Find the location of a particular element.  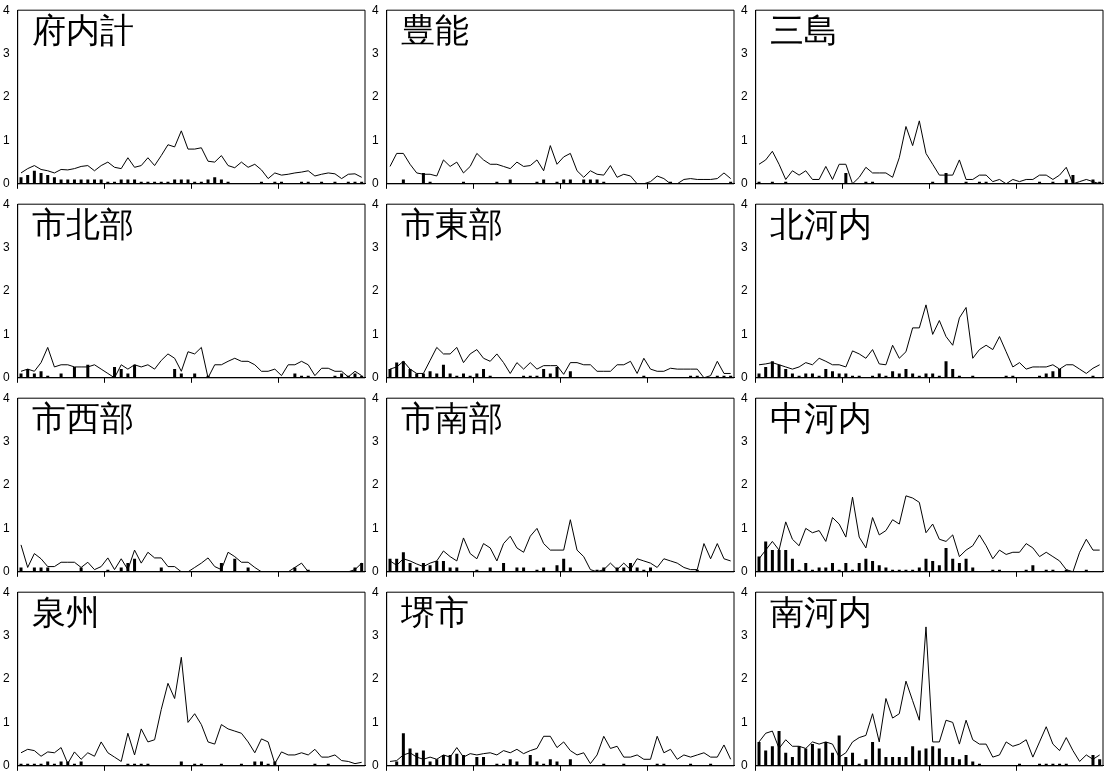

chart-title: 市西部 is located at coordinates (82, 418).